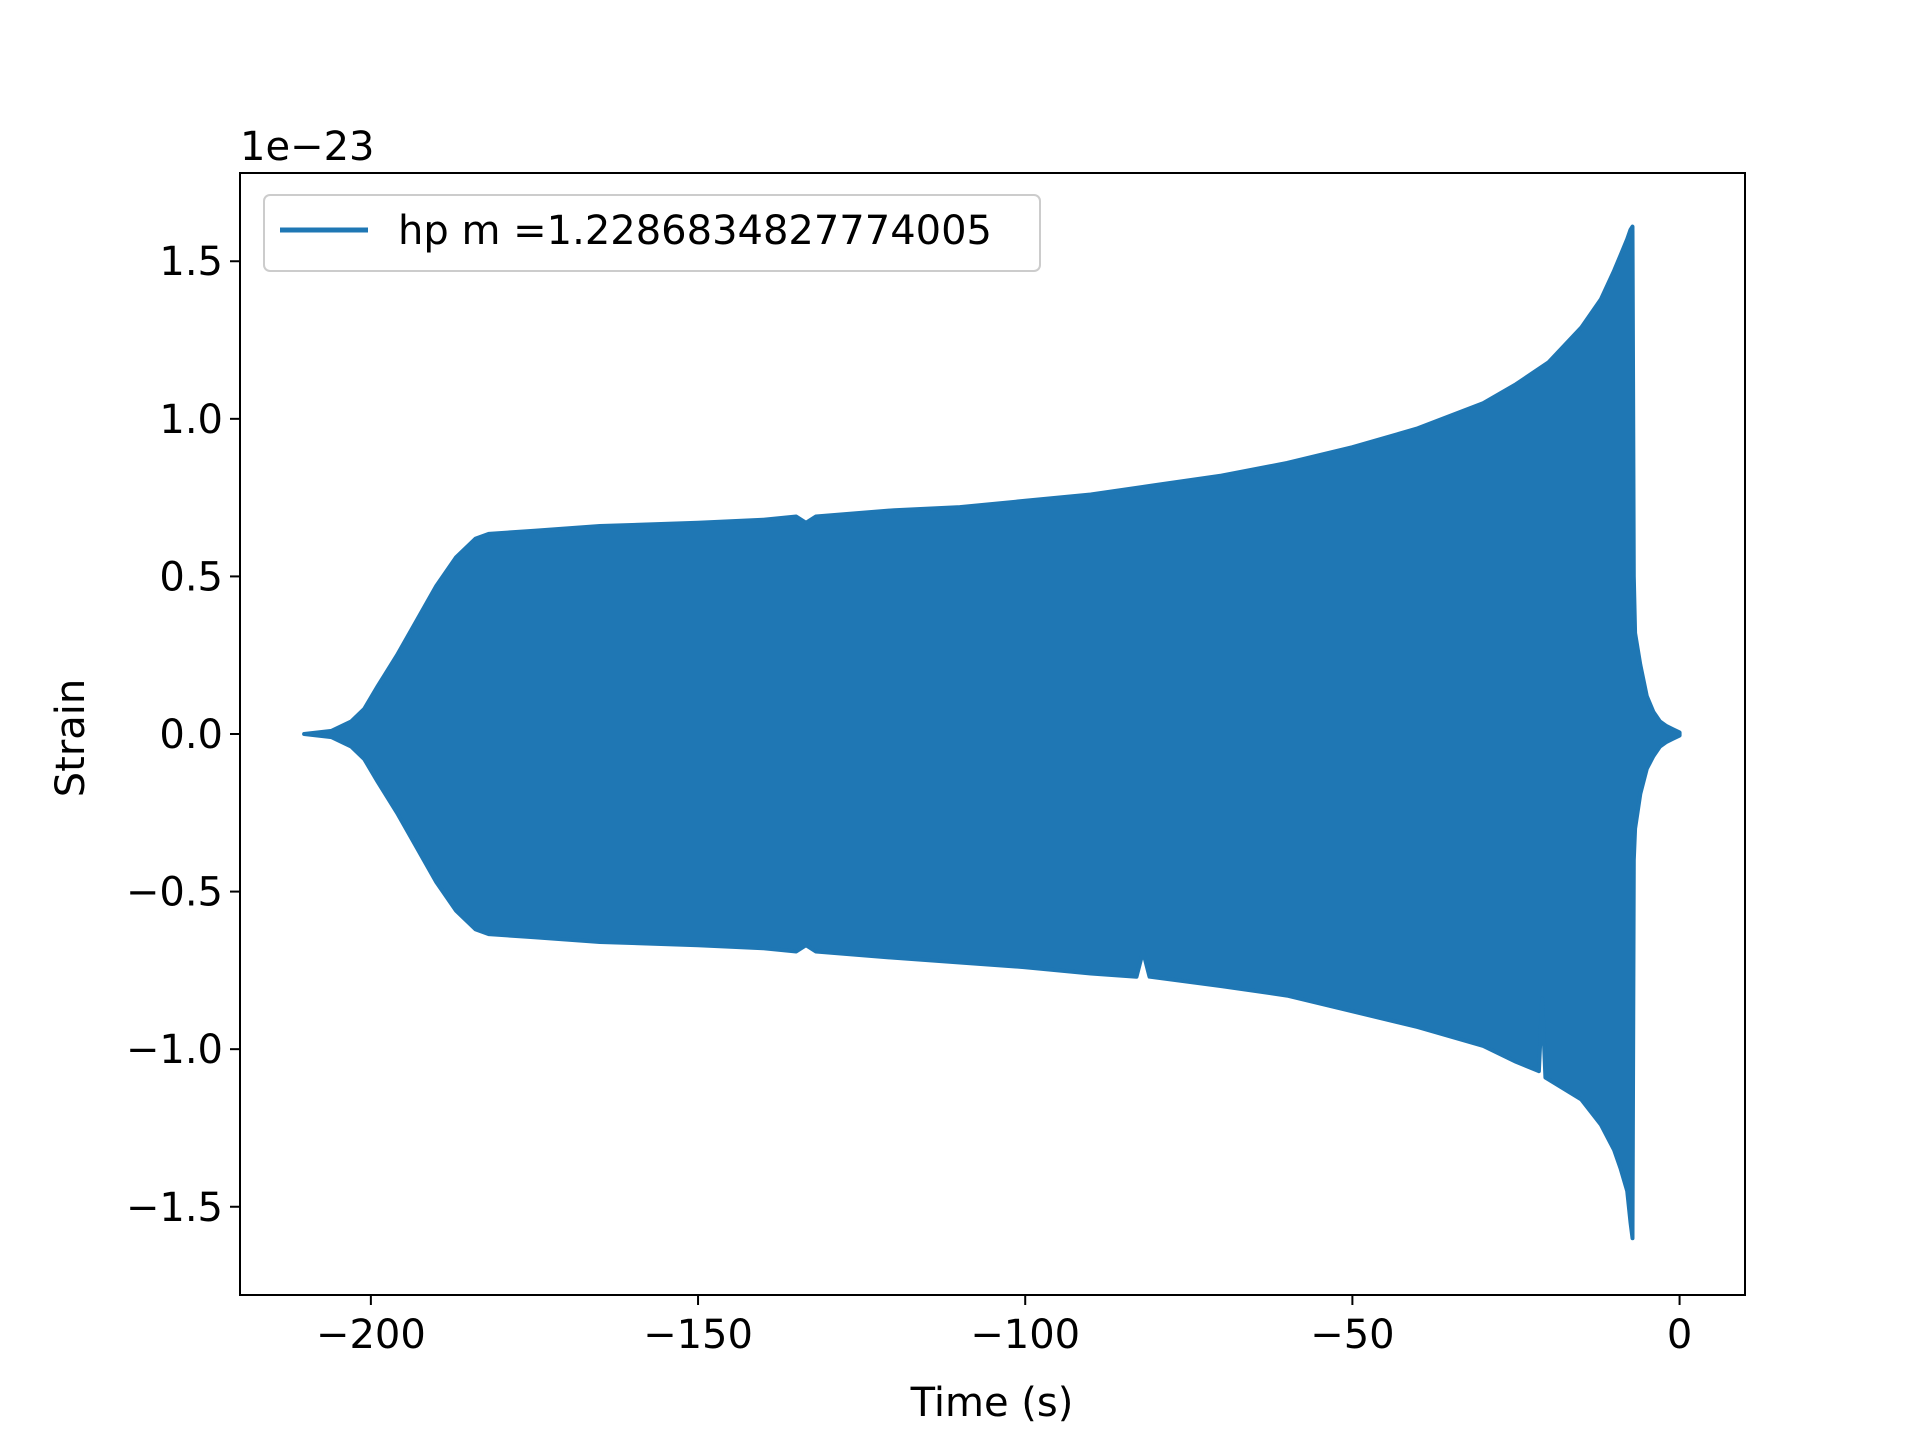 The width and height of the screenshot is (1920, 1440). I want to click on y-tick-label: 0.0, so click(191, 735).